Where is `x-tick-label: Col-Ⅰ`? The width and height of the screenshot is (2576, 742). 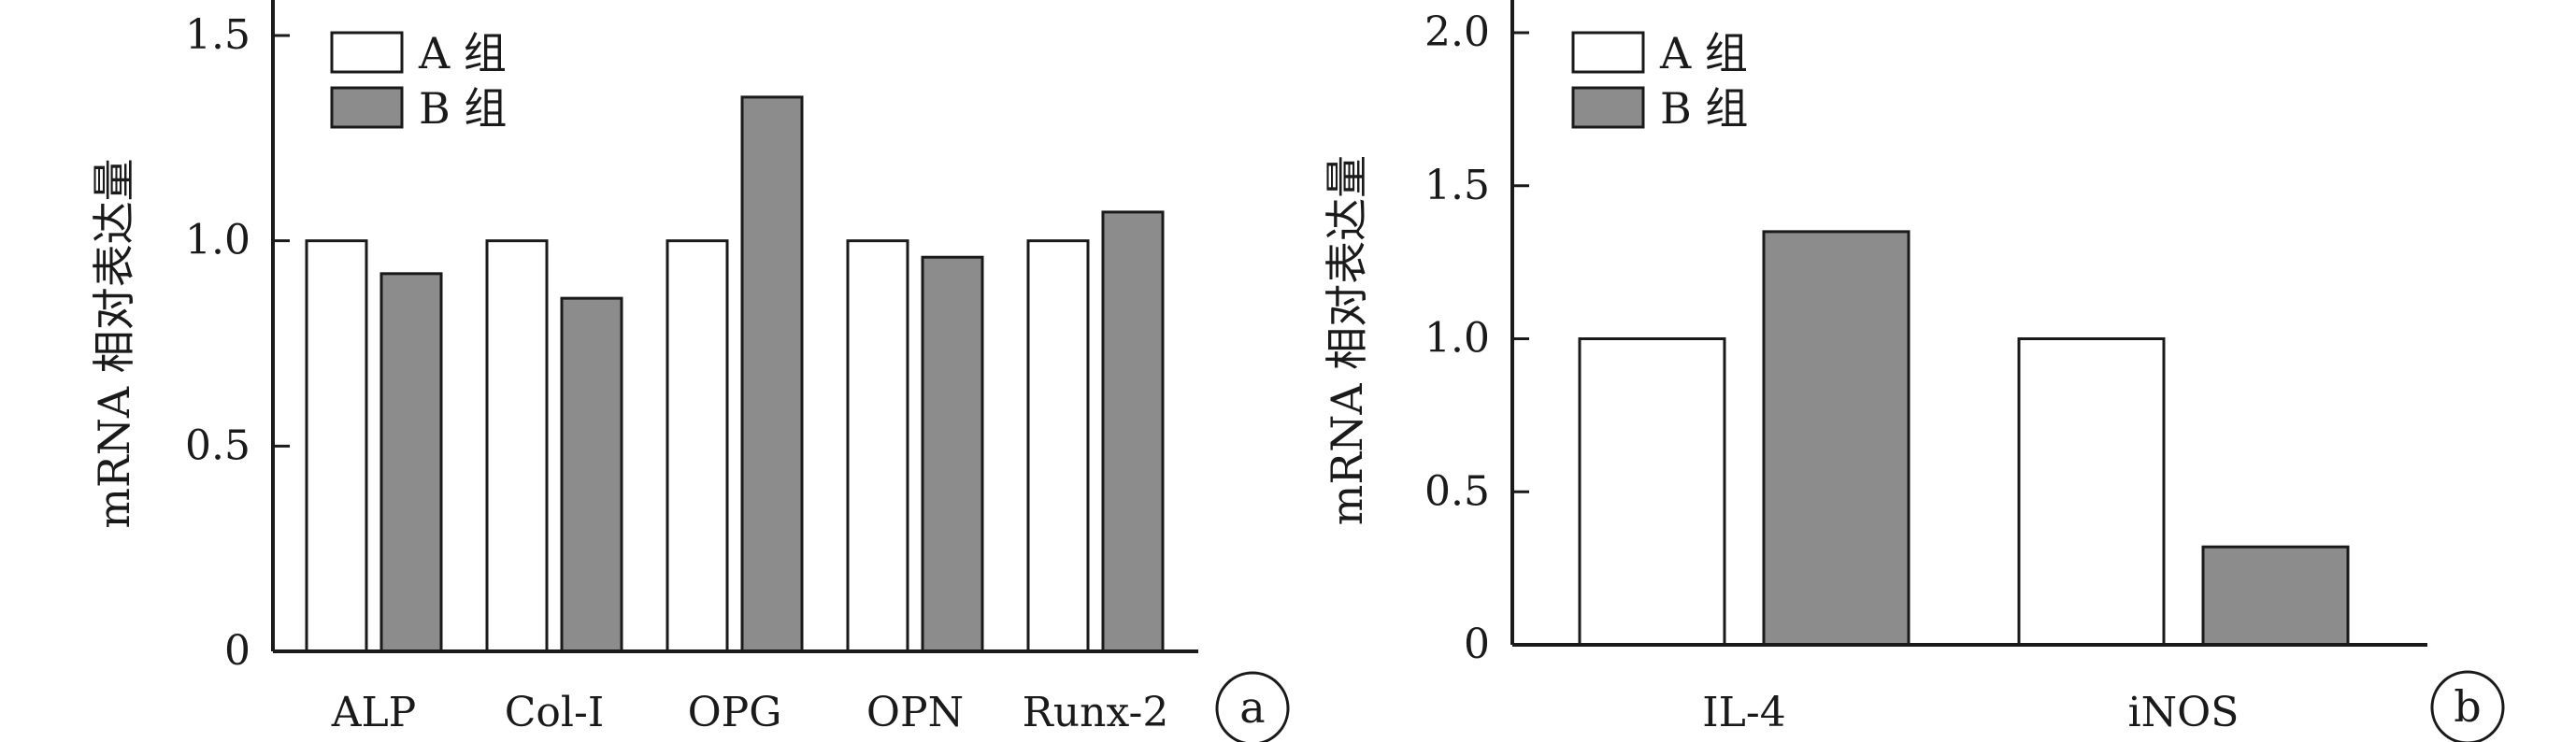 x-tick-label: Col-Ⅰ is located at coordinates (554, 712).